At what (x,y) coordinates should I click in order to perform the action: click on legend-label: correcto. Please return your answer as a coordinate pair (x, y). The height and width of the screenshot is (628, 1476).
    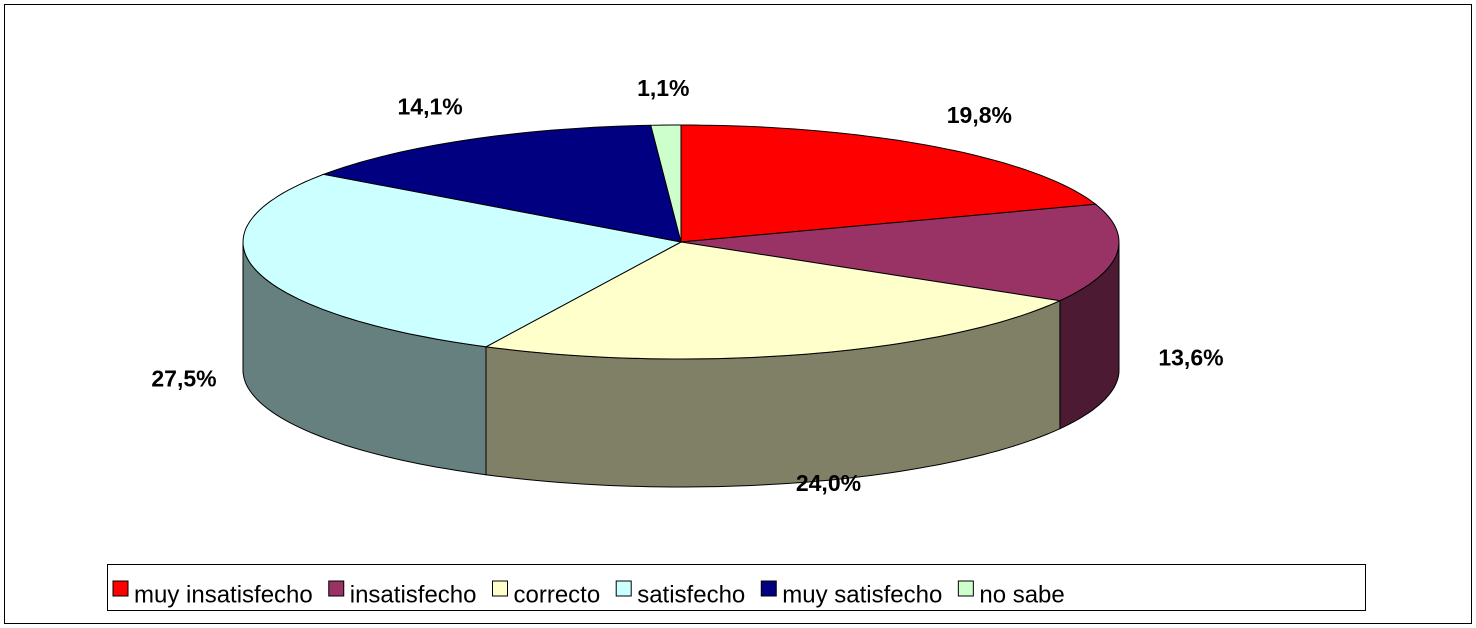
    Looking at the image, I should click on (557, 594).